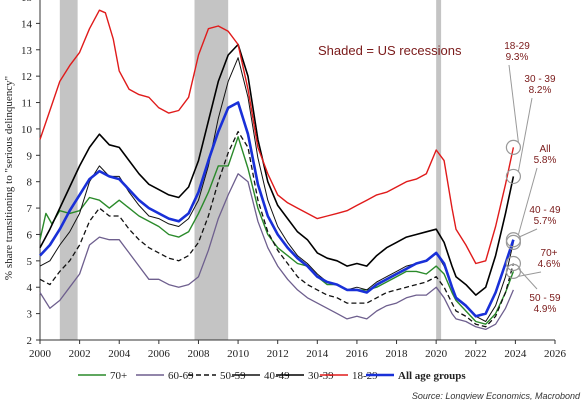  I want to click on annotation-group-label: 50 - 59, so click(545, 298).